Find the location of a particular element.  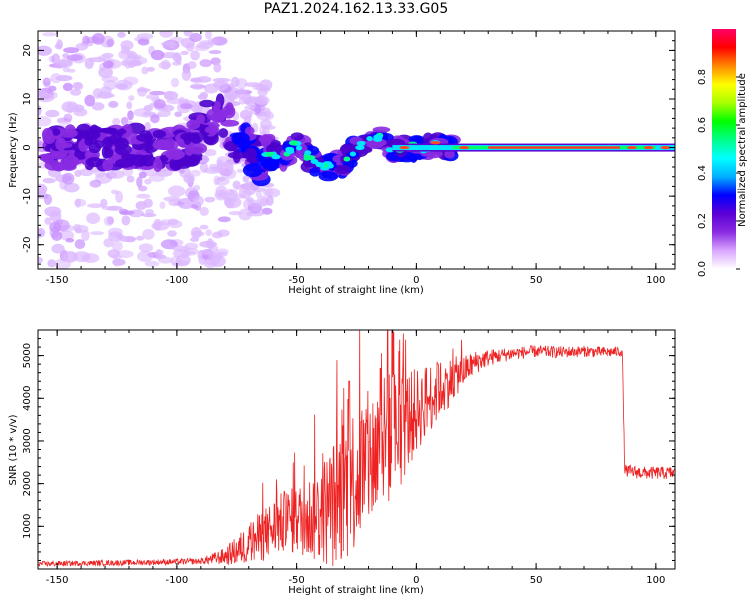

colorbar-tick-label: 0.2 is located at coordinates (702, 221).